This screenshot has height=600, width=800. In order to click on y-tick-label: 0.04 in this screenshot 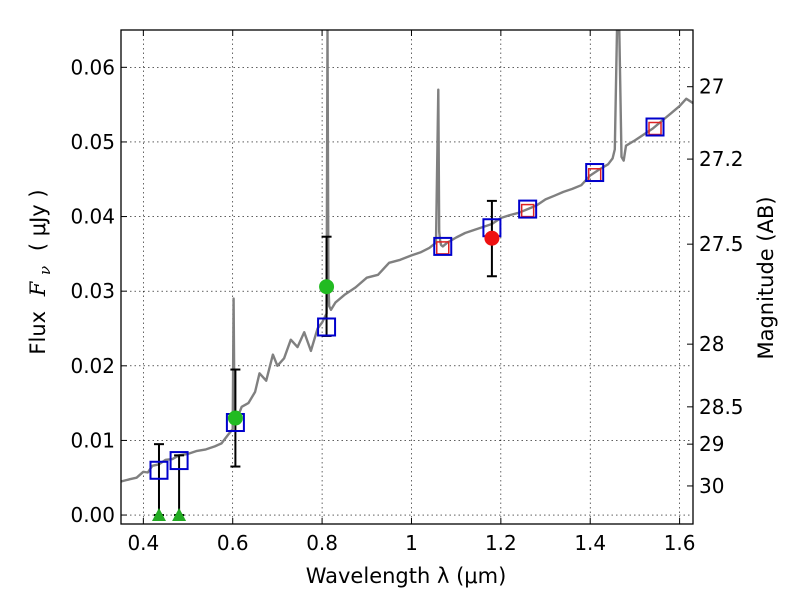, I will do `click(92, 217)`.